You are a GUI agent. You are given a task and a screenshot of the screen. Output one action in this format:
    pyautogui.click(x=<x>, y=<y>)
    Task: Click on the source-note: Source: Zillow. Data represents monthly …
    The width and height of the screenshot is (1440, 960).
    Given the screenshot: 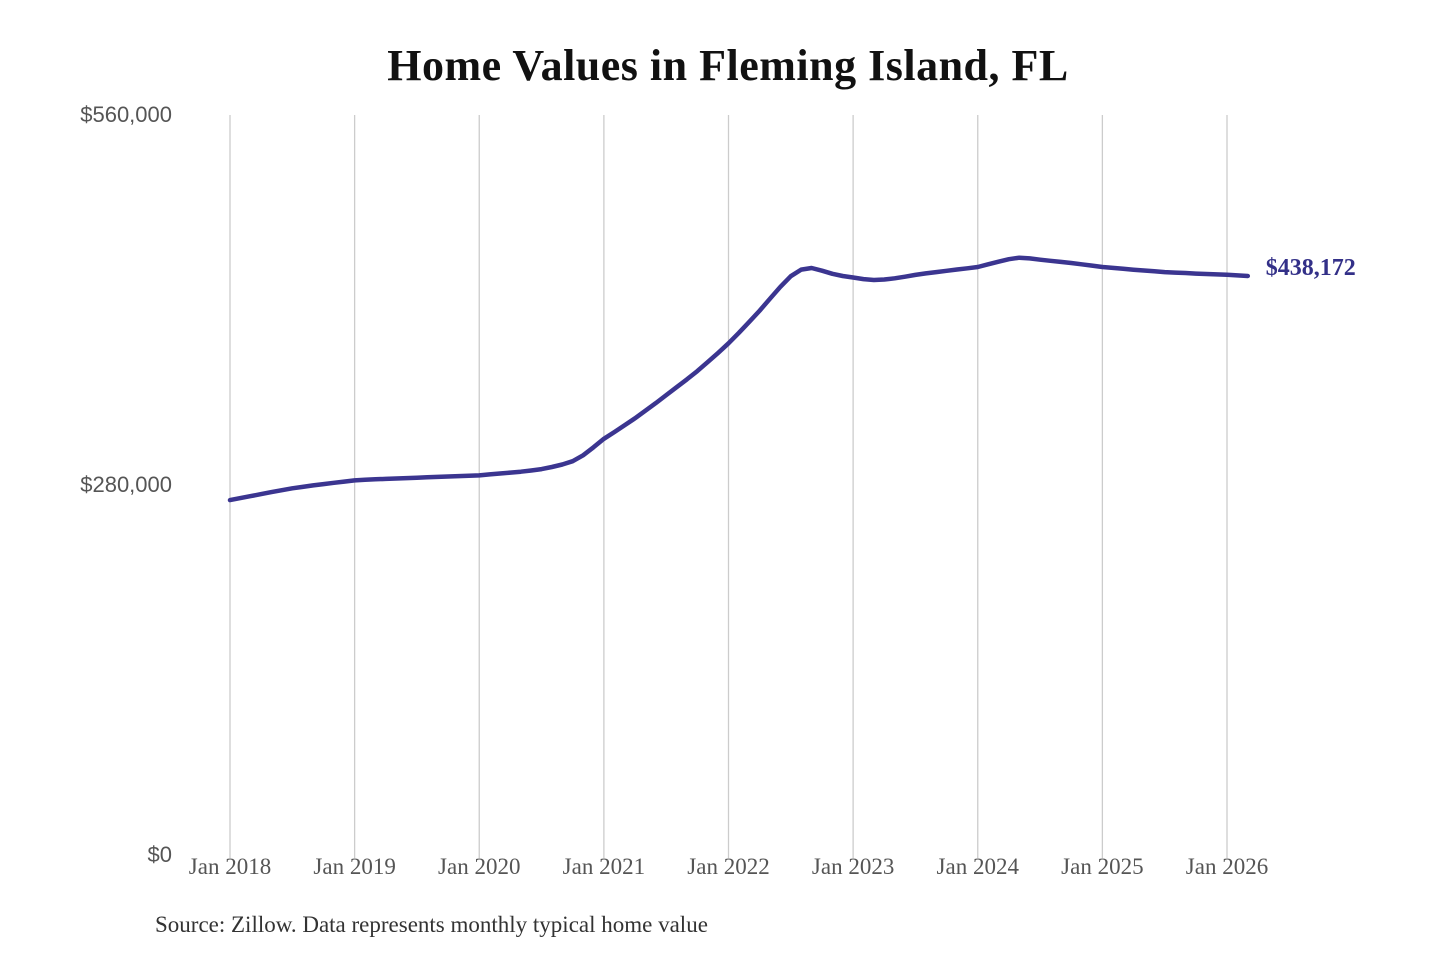 What is the action you would take?
    pyautogui.click(x=431, y=924)
    